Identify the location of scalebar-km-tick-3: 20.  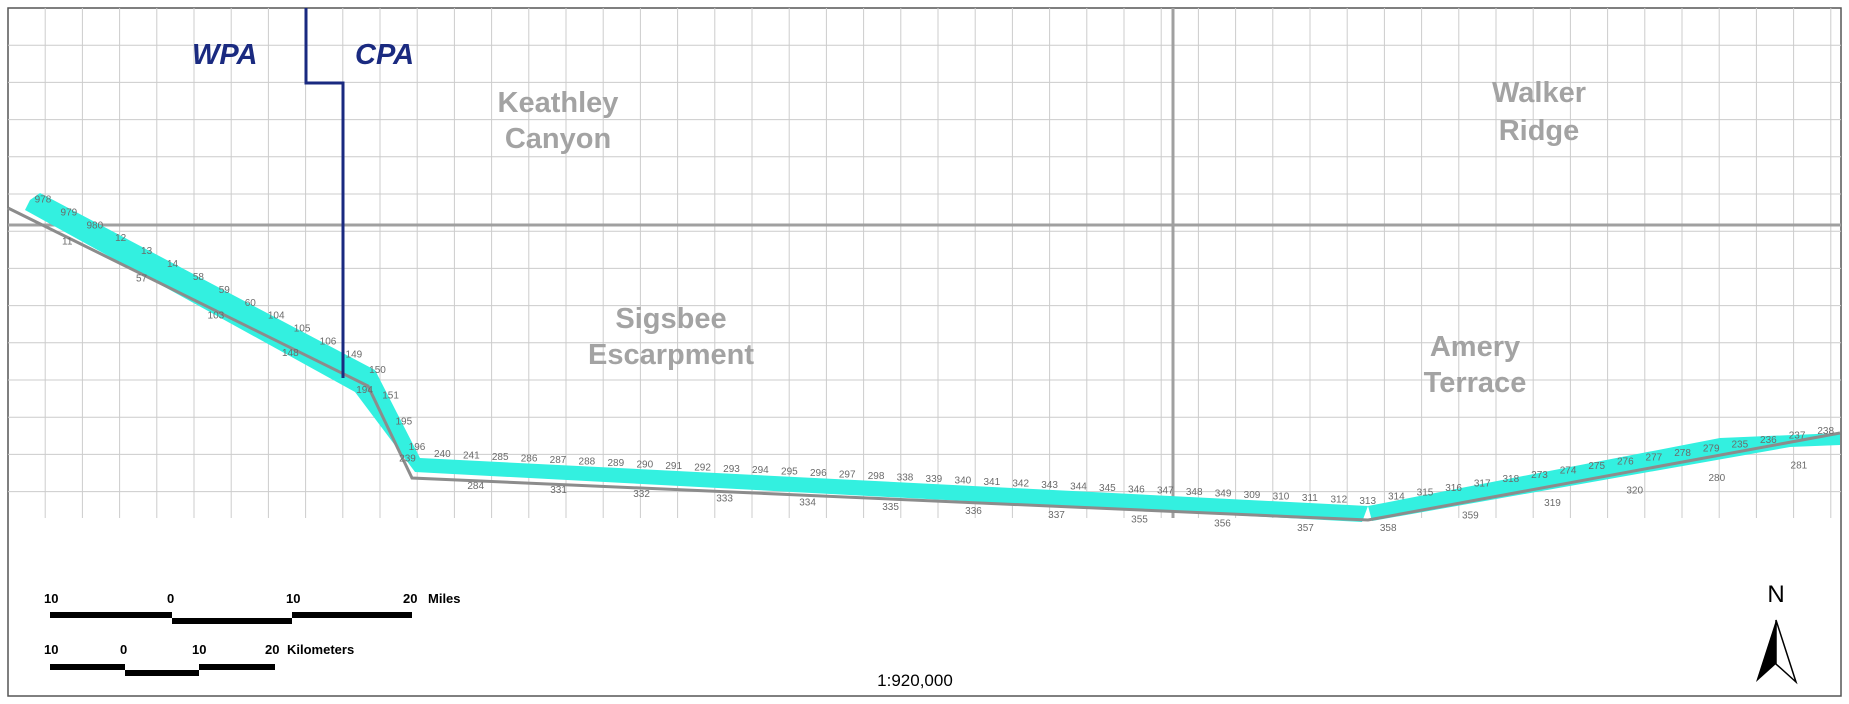
(272, 649).